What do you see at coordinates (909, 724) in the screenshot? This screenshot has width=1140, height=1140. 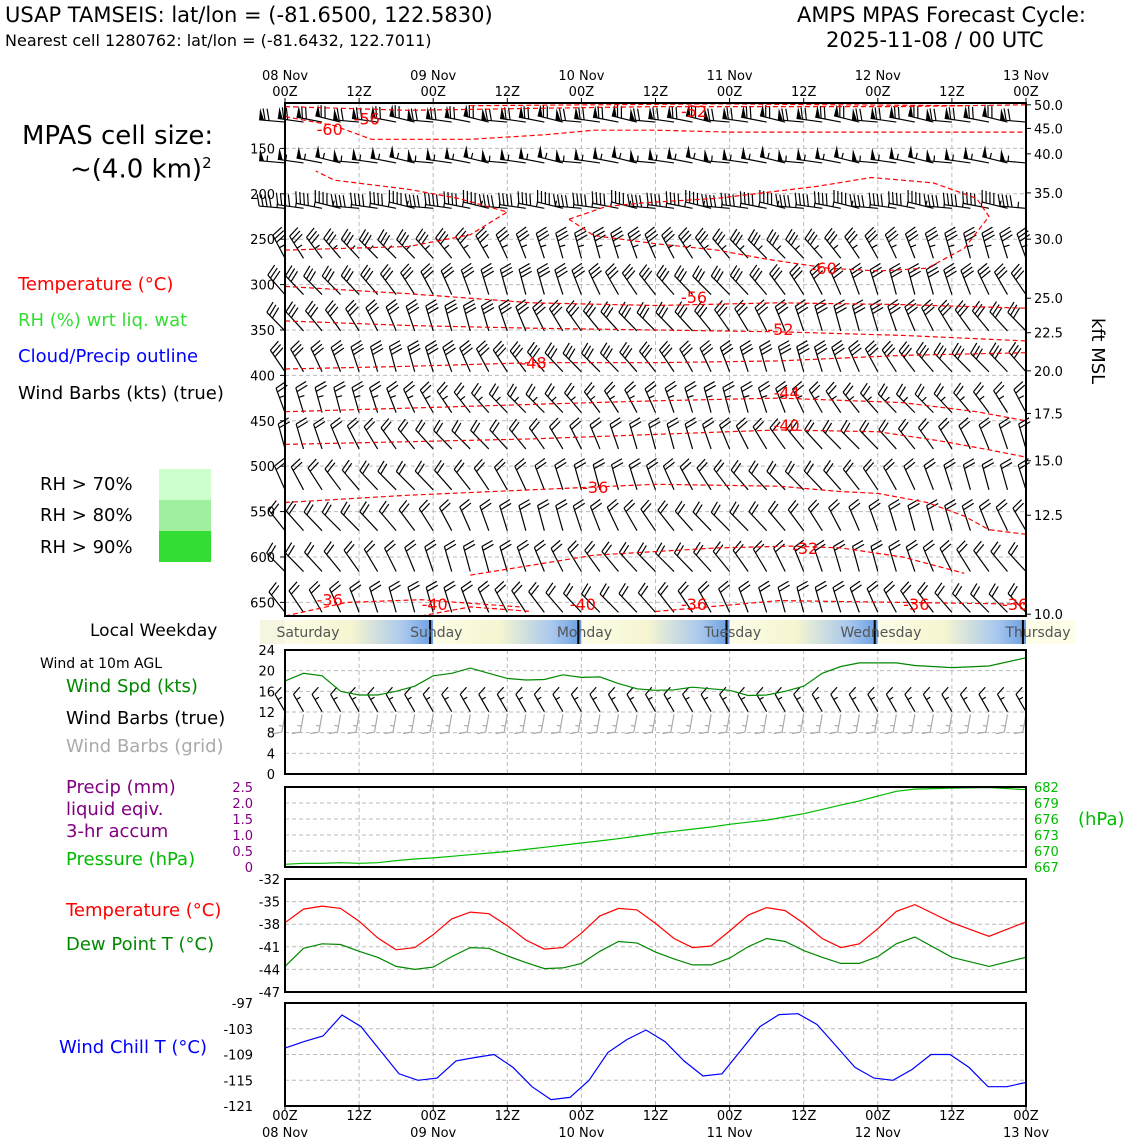 I see `wind10m-grid-barb` at bounding box center [909, 724].